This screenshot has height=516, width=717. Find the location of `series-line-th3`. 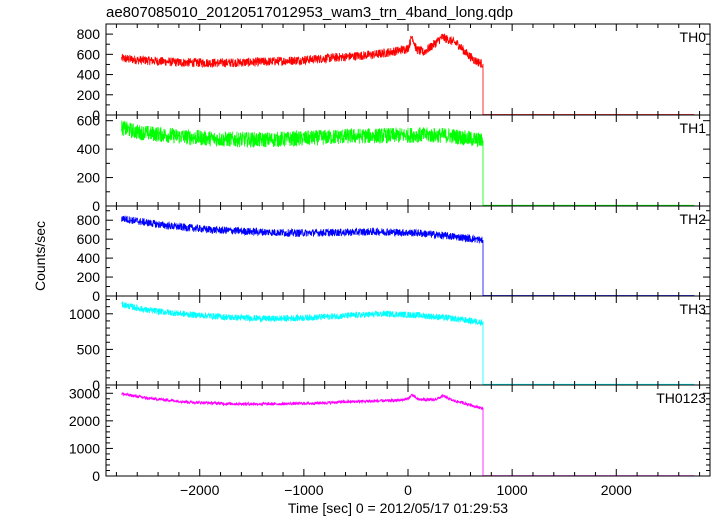

series-line-th3 is located at coordinates (408, 343).